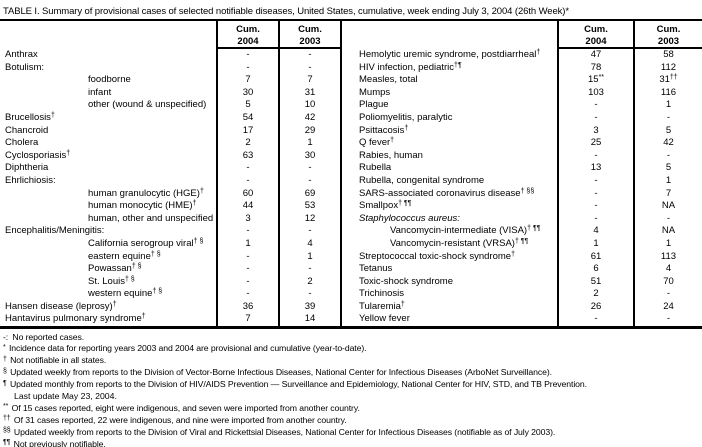  Describe the element at coordinates (596, 29) in the screenshot. I see `cum-label: Cum.` at that location.